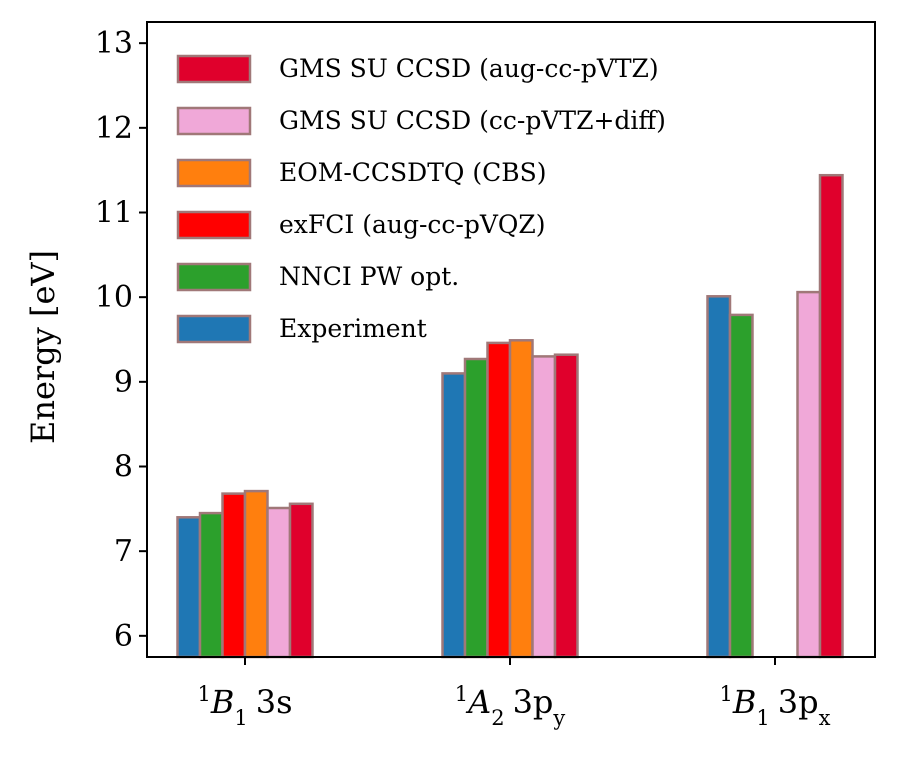 Image resolution: width=898 pixels, height=760 pixels. I want to click on legend-label: GMS SU CCSD (aug-cc-pVTZ), so click(469, 68).